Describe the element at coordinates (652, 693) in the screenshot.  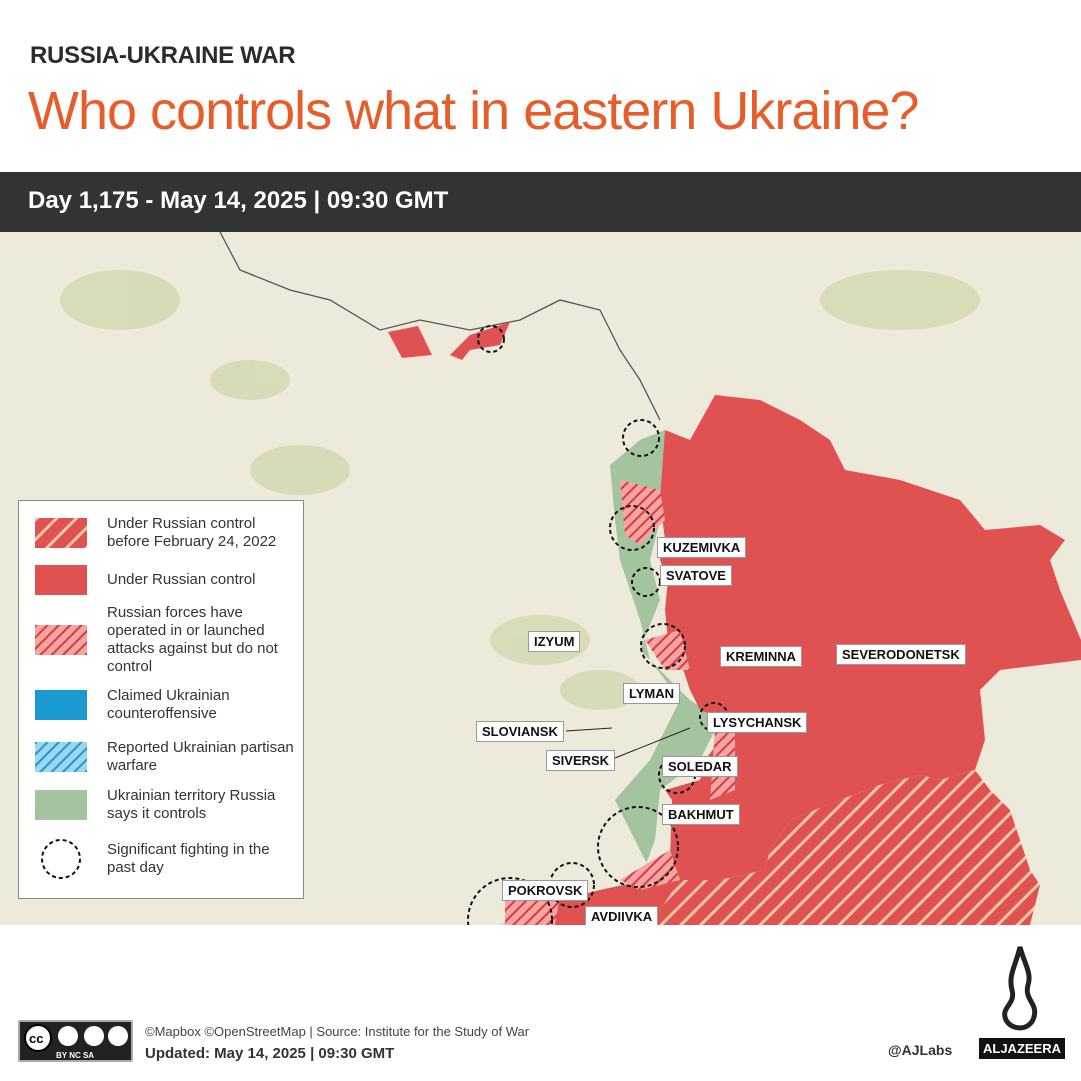
I see `city-label: LYMAN` at that location.